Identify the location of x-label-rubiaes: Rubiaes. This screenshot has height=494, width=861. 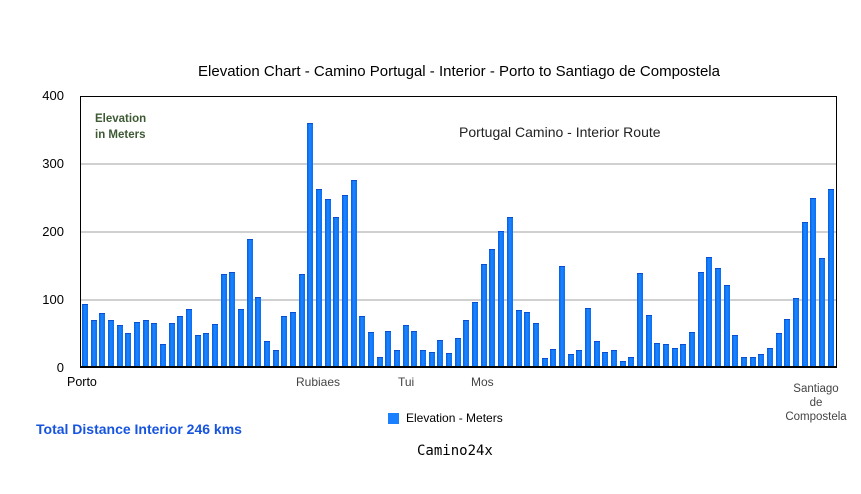
(318, 382).